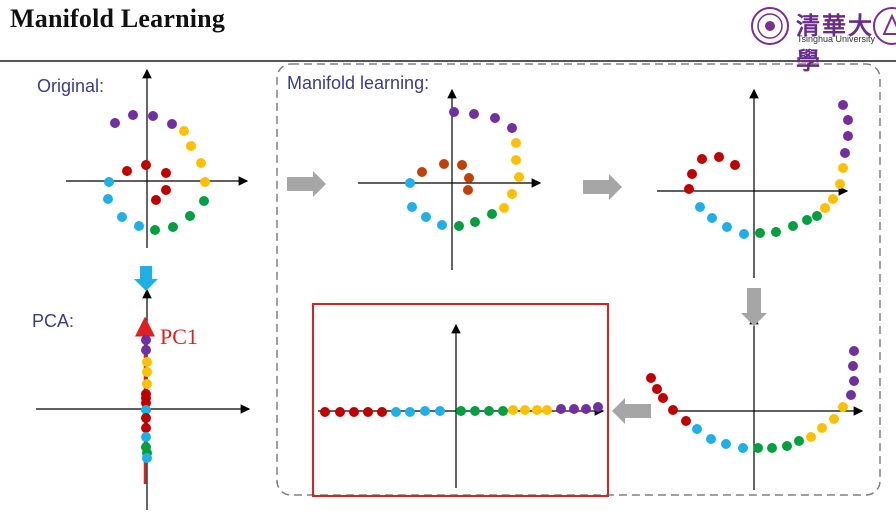  I want to click on page-title: Manifold Learning, so click(118, 18).